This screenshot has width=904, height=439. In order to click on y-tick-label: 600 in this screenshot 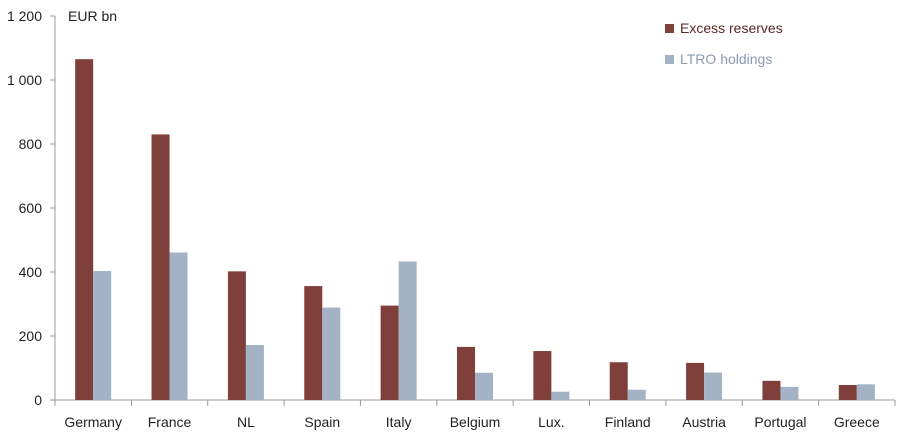, I will do `click(31, 208)`.